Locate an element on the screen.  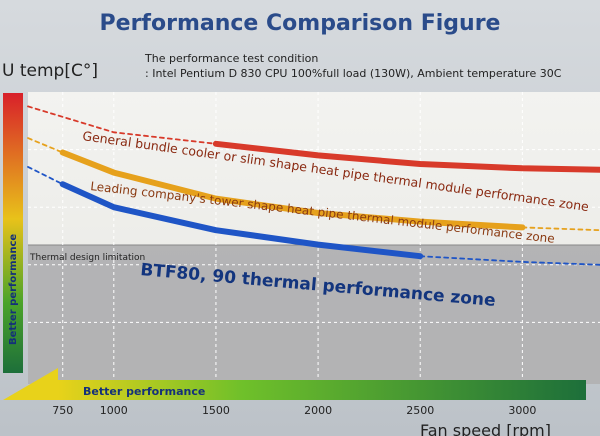
x-better-performance-bar is located at coordinates (322, 390).